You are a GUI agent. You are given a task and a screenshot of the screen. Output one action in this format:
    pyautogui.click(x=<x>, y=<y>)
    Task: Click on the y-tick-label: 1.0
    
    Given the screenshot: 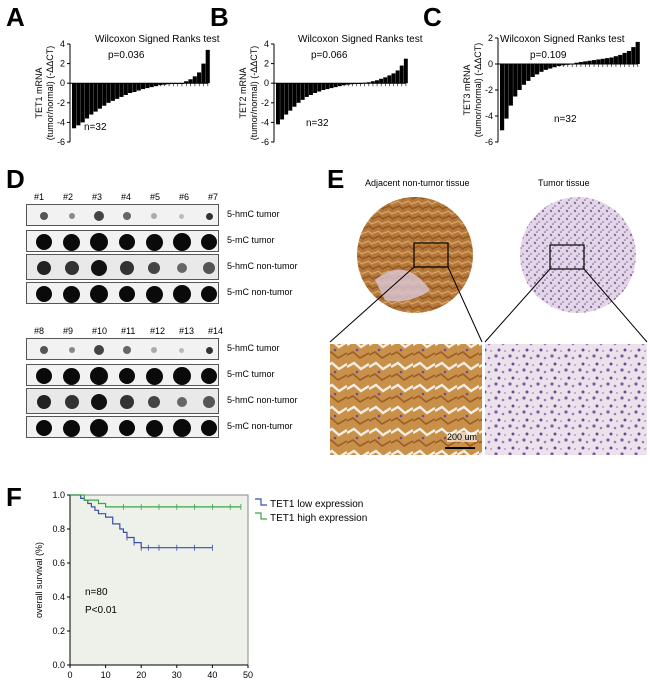 What is the action you would take?
    pyautogui.click(x=58, y=495)
    